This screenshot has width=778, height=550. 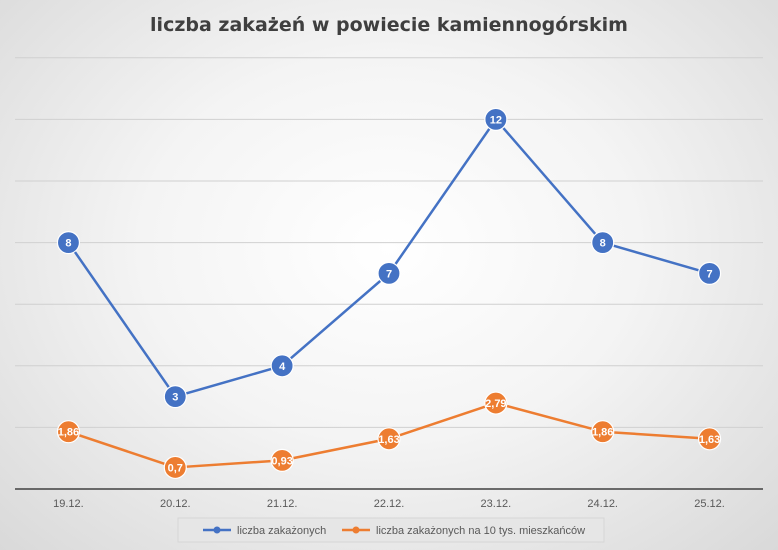 I want to click on data-label: 12, so click(x=496, y=120).